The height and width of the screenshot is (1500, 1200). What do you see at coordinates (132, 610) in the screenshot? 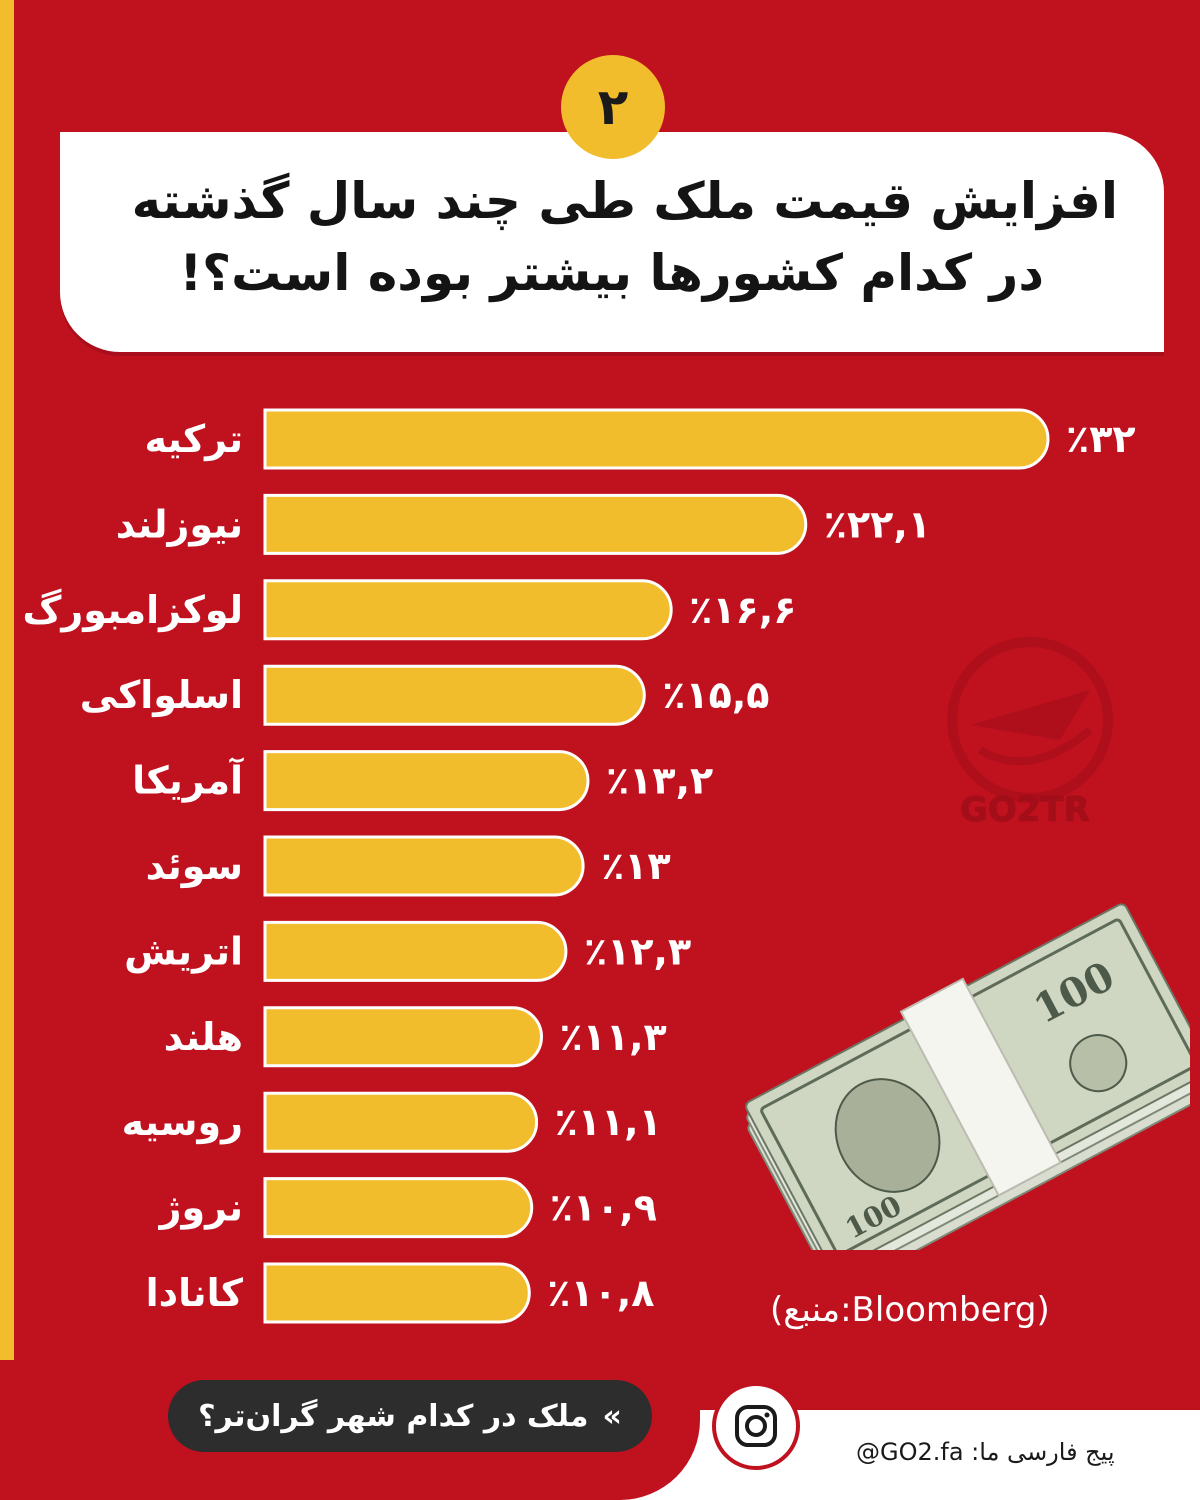
I see `category-label: لوکزامبورگ` at bounding box center [132, 610].